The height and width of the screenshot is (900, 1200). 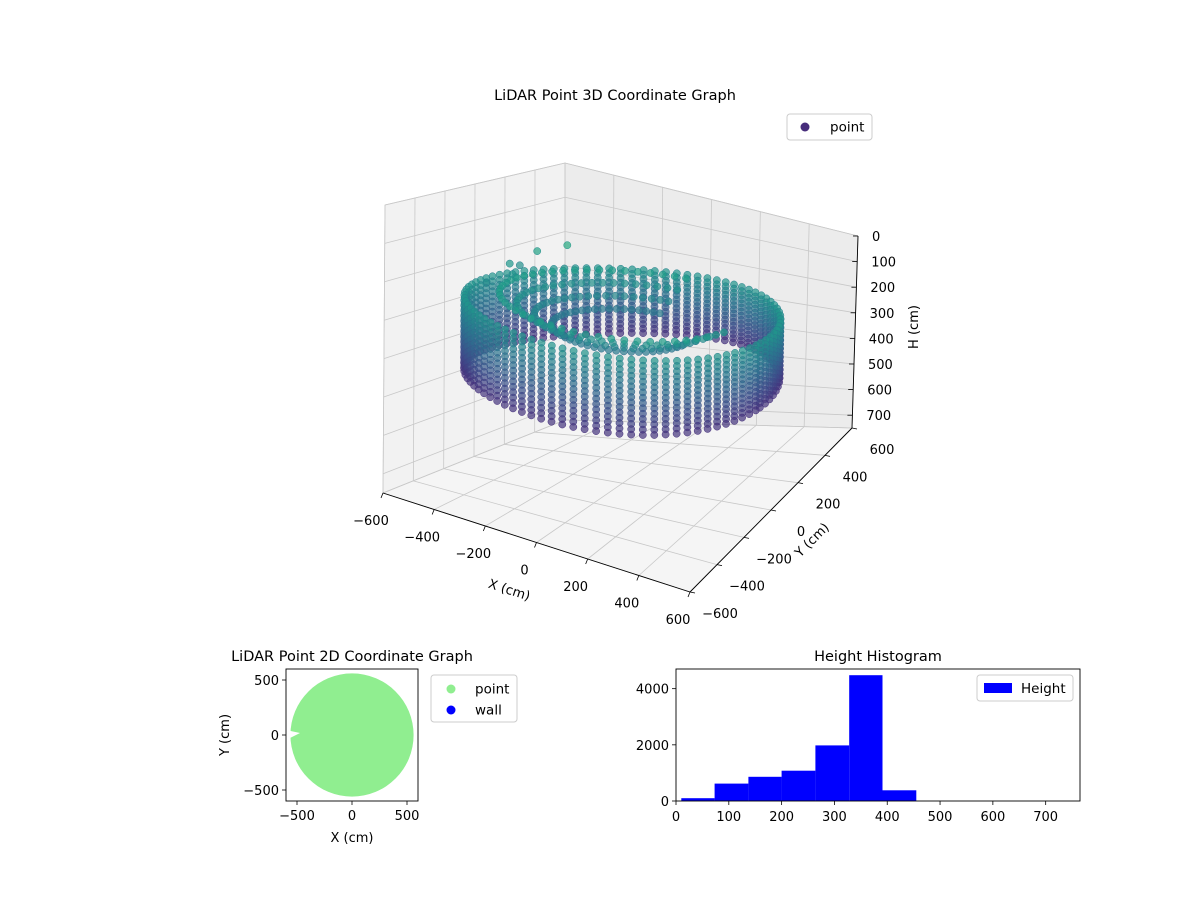 I want to click on 2d-legend-label-point: point, so click(x=492, y=690).